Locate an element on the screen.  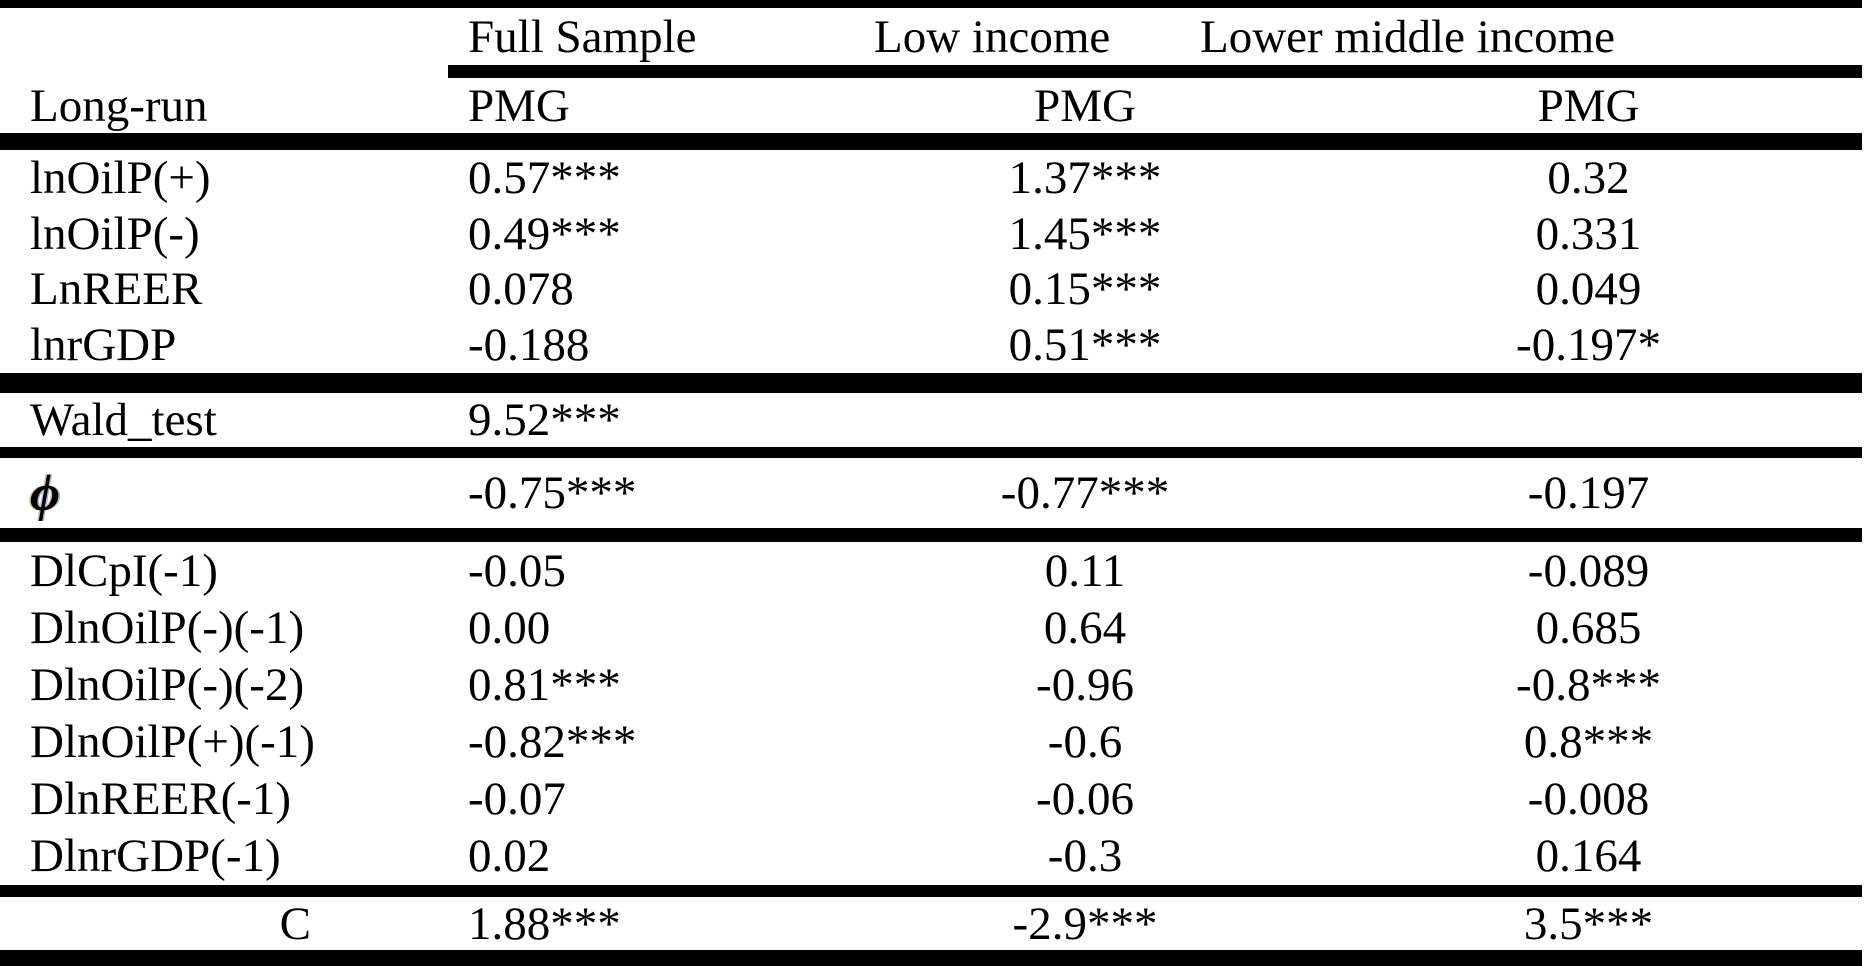
row-label: Wald_test is located at coordinates (123, 420).